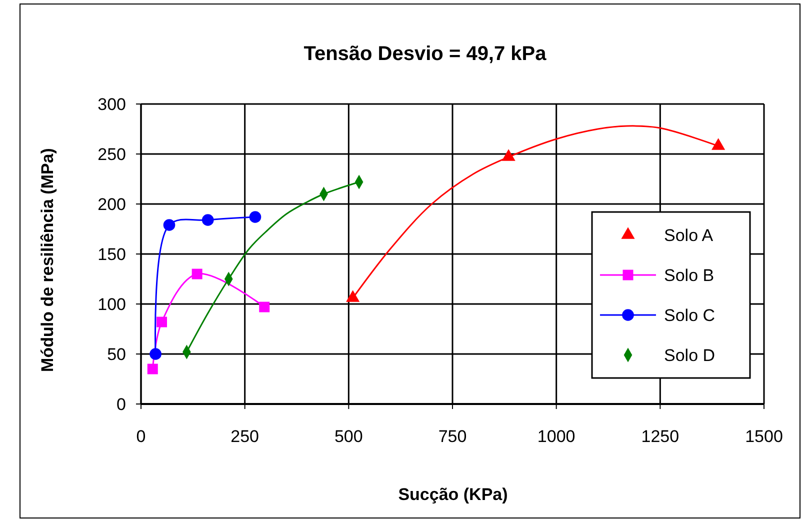  Describe the element at coordinates (141, 436) in the screenshot. I see `x-tick-label: 0` at that location.